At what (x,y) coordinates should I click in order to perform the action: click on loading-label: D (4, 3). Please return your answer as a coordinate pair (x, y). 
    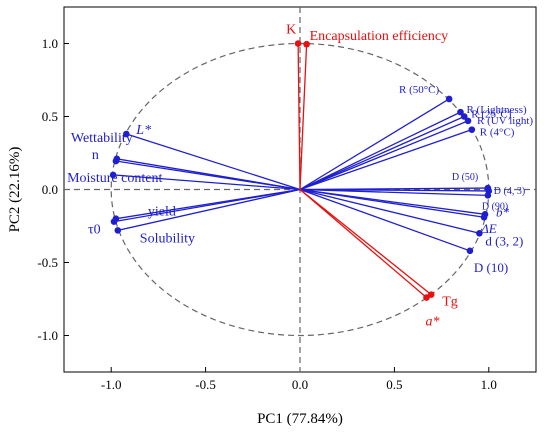
    Looking at the image, I should click on (509, 191).